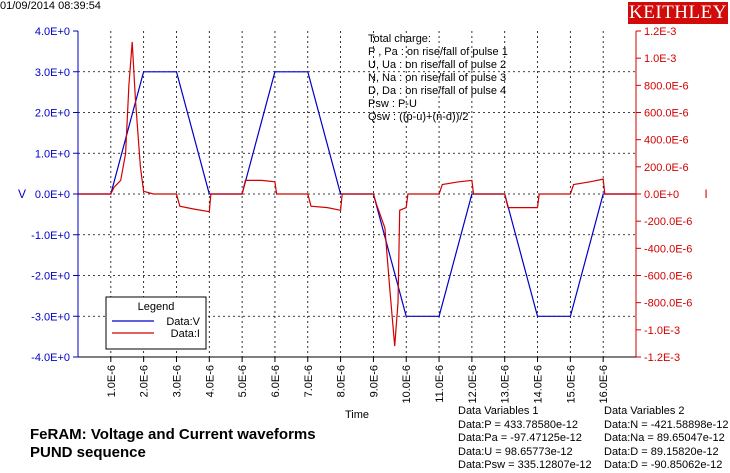 The height and width of the screenshot is (473, 730). Describe the element at coordinates (663, 465) in the screenshot. I see `data-variable-row: Data:D = -90.85062e-12` at that location.